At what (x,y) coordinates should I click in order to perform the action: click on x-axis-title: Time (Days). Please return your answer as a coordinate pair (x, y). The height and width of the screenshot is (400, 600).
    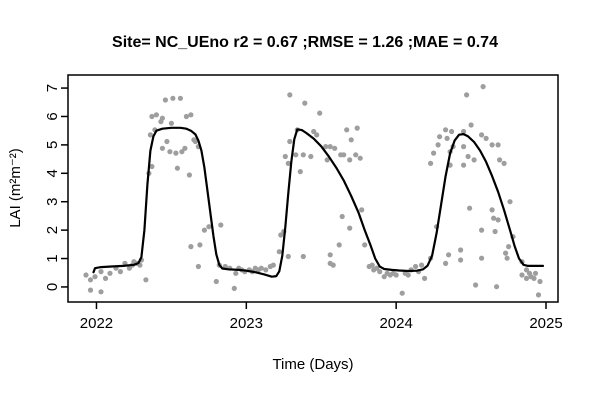
    Looking at the image, I should click on (312, 364).